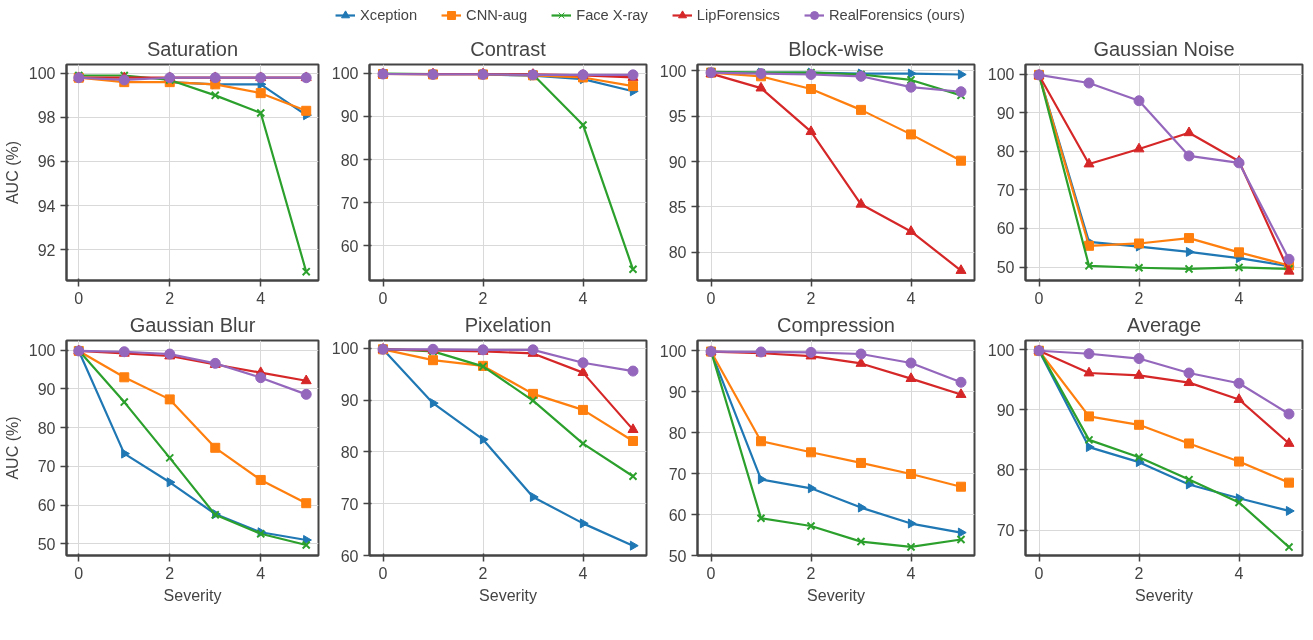 The image size is (1313, 640). Describe the element at coordinates (677, 117) in the screenshot. I see `y-tick-label: 95` at that location.